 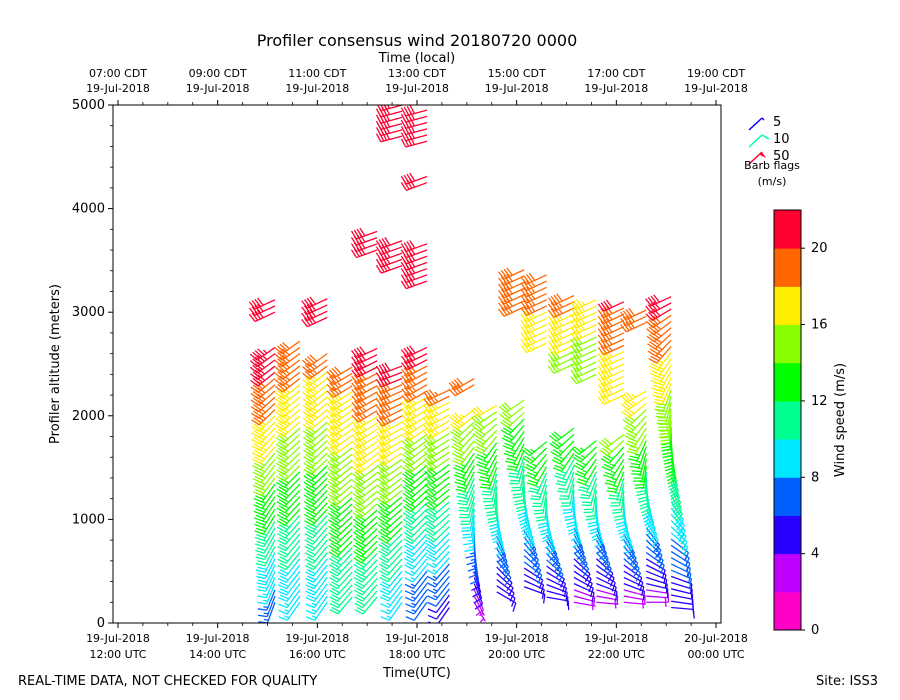 I want to click on barb-legend-item: 5, so click(x=764, y=123).